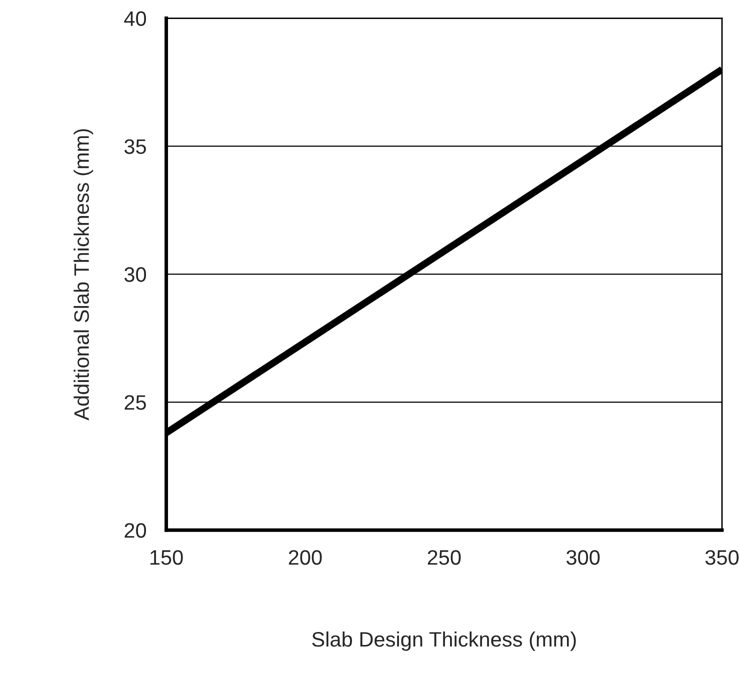 The height and width of the screenshot is (677, 739). Describe the element at coordinates (722, 557) in the screenshot. I see `x-tick-label: 350` at that location.